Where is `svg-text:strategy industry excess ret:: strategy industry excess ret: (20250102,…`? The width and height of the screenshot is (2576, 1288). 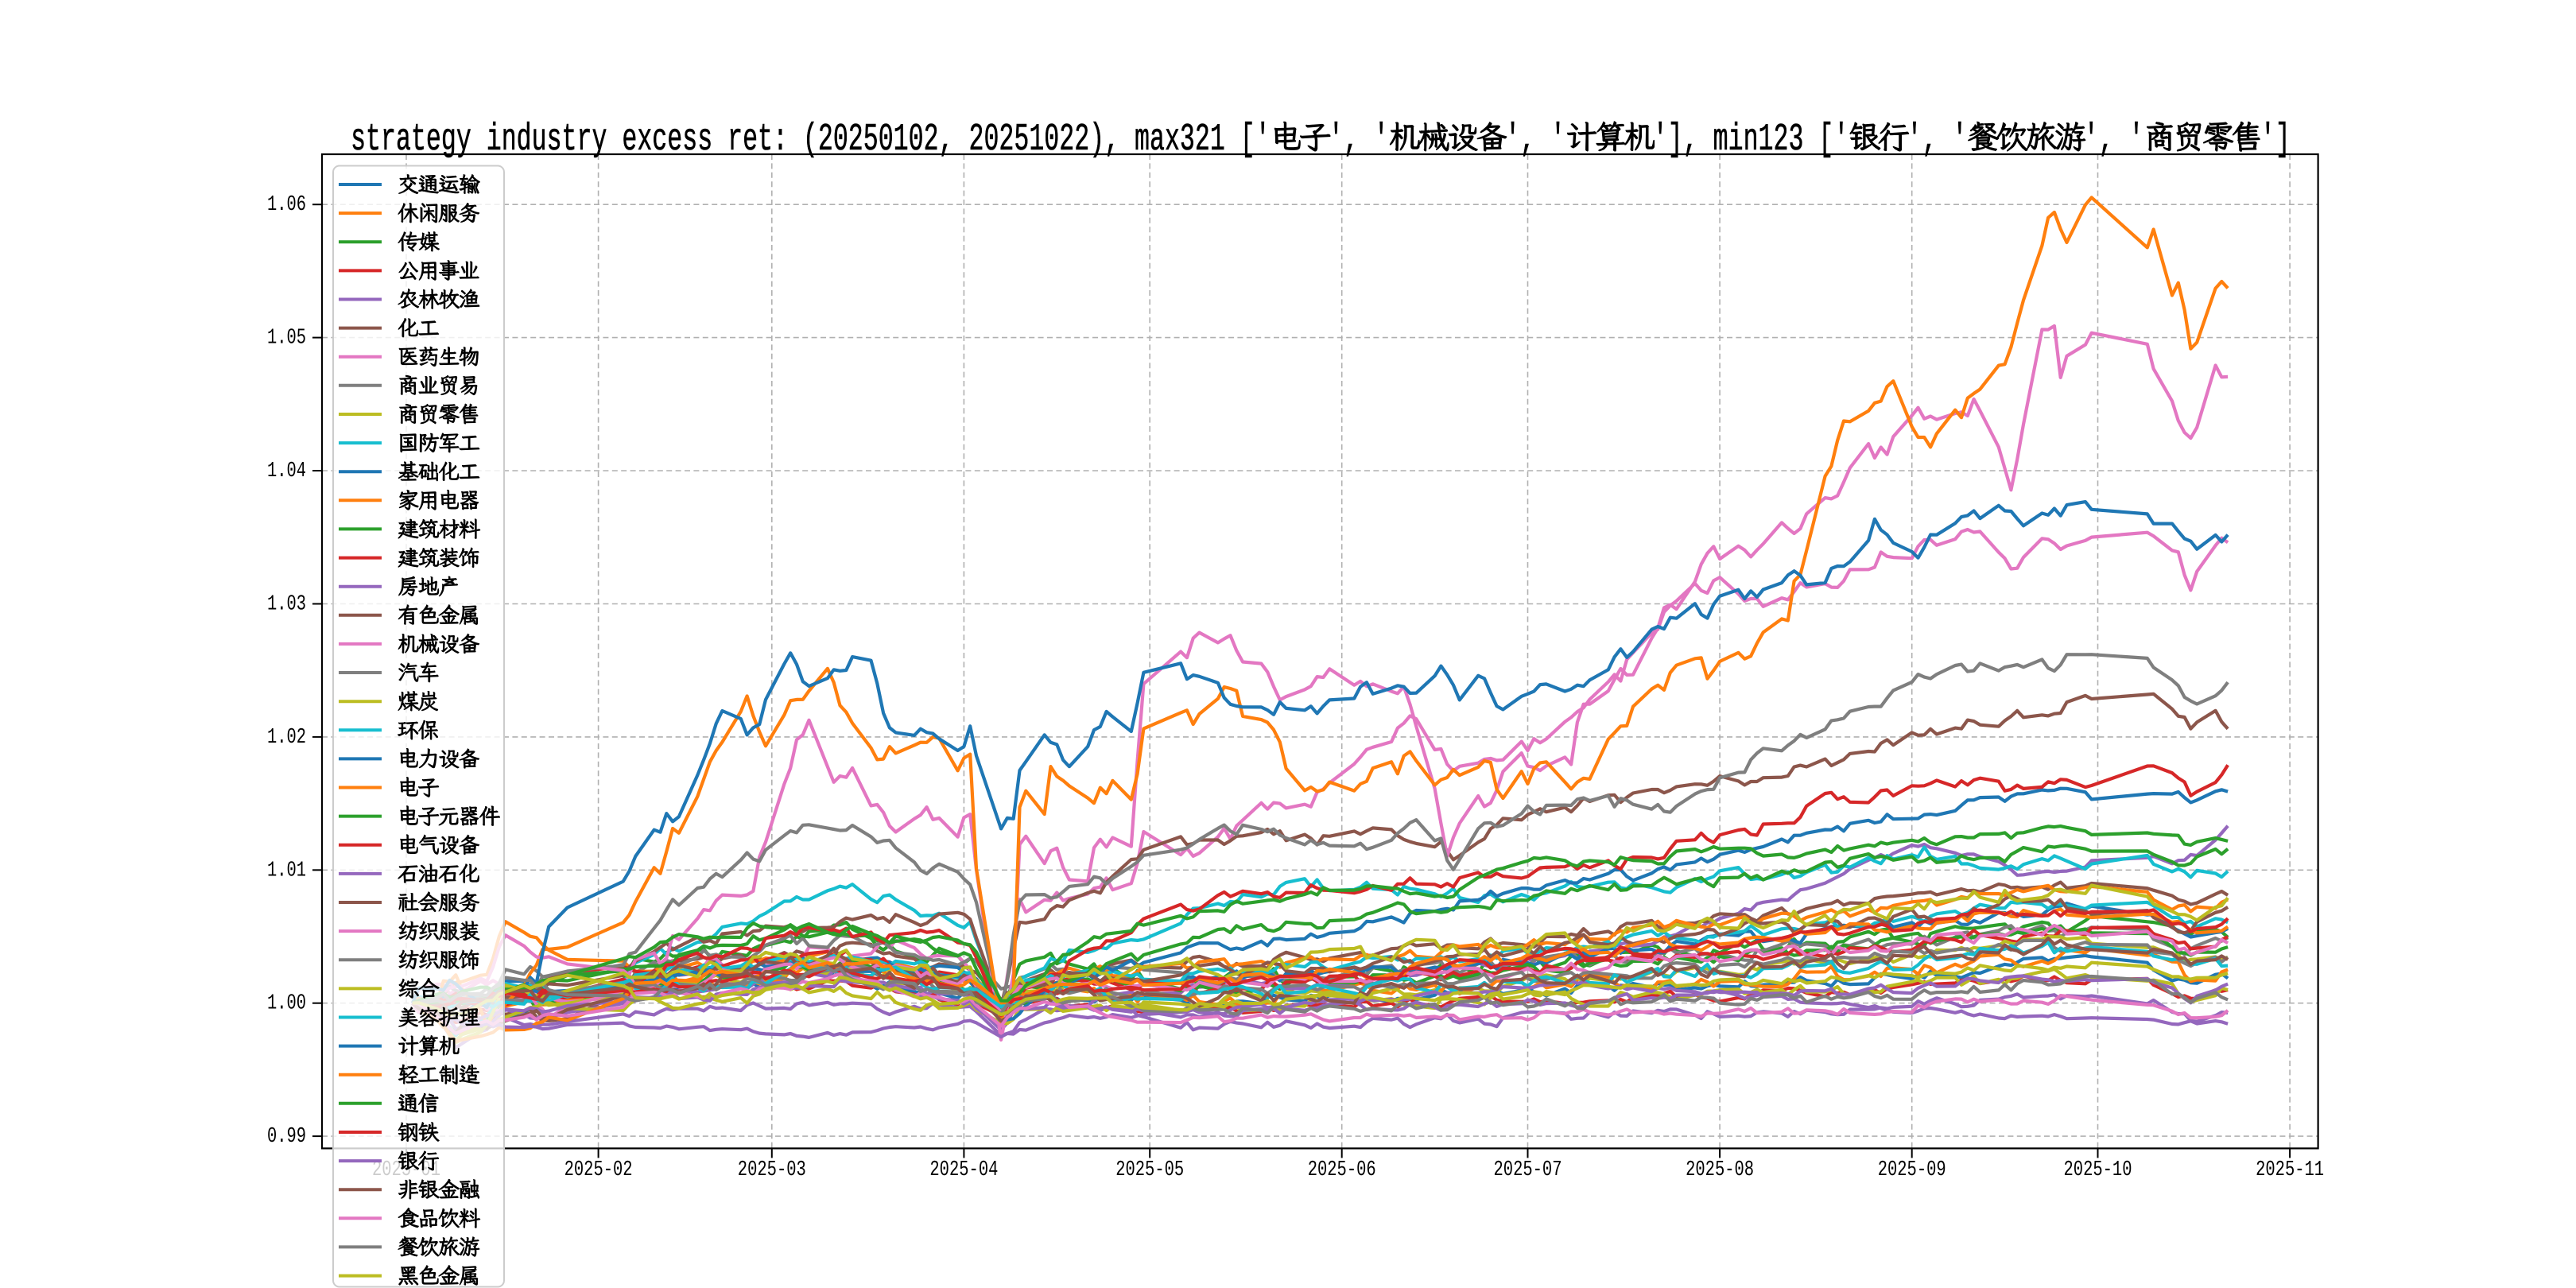 svg-text:strategy industry excess ret:: strategy industry excess ret: (20250102,… is located at coordinates (811, 140).